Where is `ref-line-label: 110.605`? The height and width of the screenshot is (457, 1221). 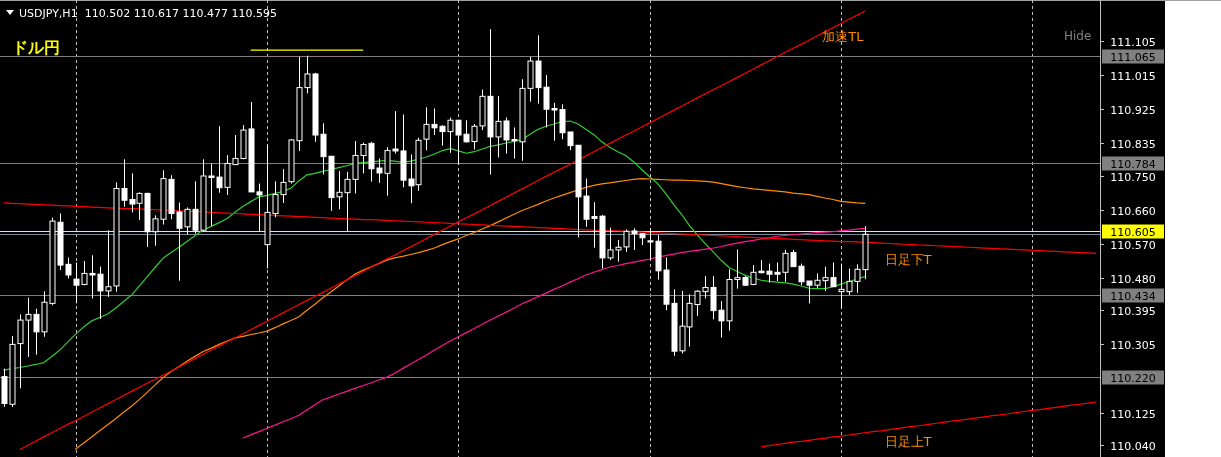
ref-line-label: 110.605 is located at coordinates (1133, 232).